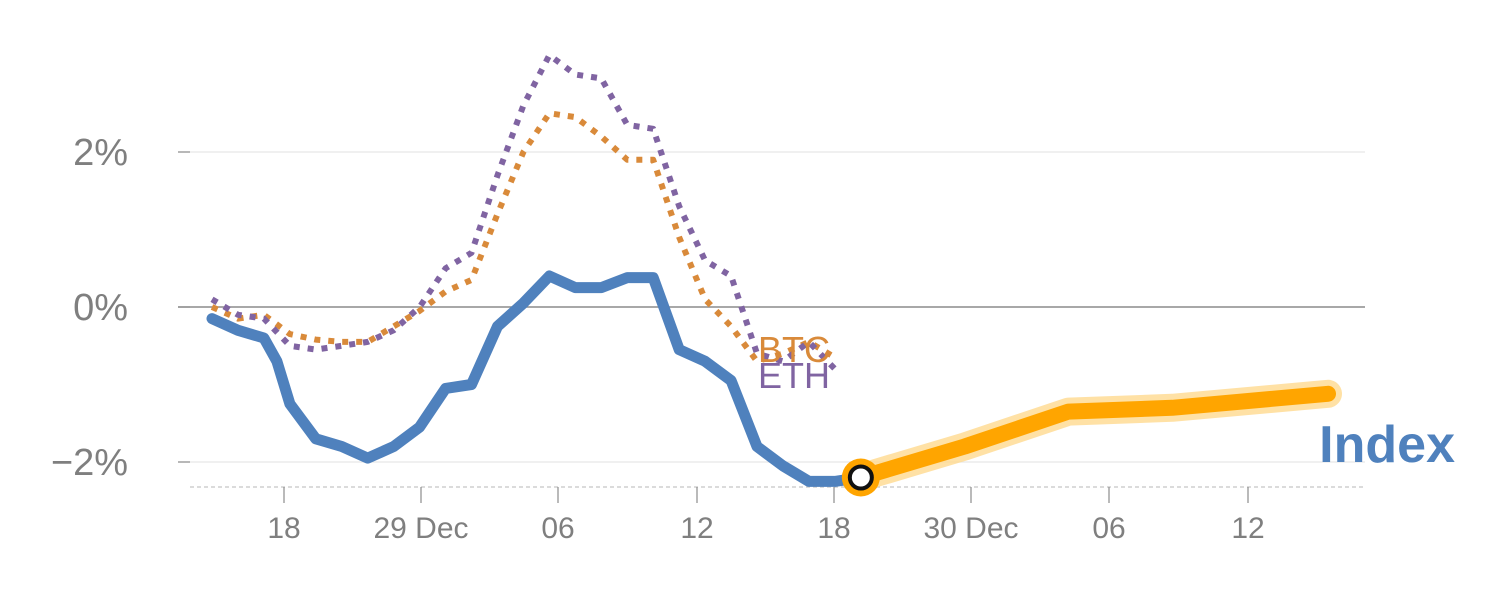 Image resolution: width=1500 pixels, height=600 pixels. Describe the element at coordinates (100, 153) in the screenshot. I see `y-tick-label: 2%` at that location.